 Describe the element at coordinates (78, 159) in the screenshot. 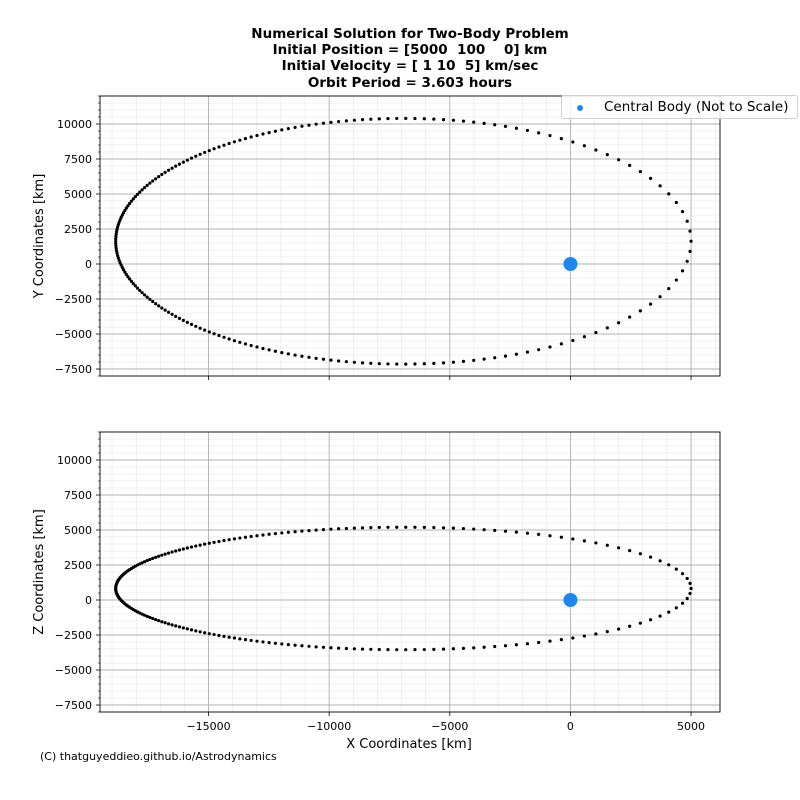

I see `y-tick-label: 7500` at that location.